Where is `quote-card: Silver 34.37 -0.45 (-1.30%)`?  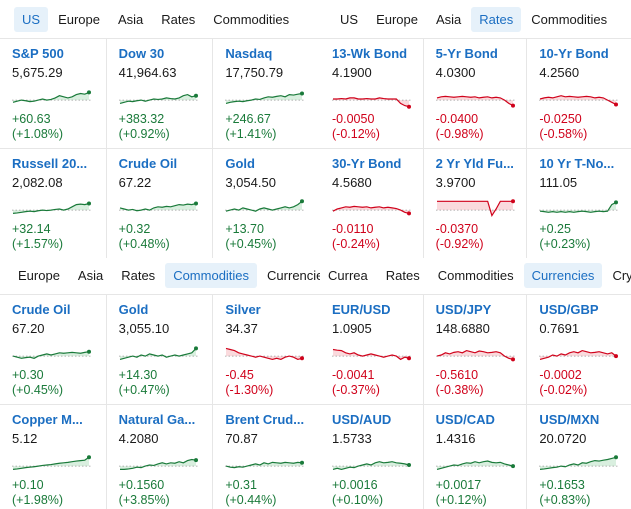
quote-card: Silver 34.37 -0.45 (-1.30%) is located at coordinates (266, 349).